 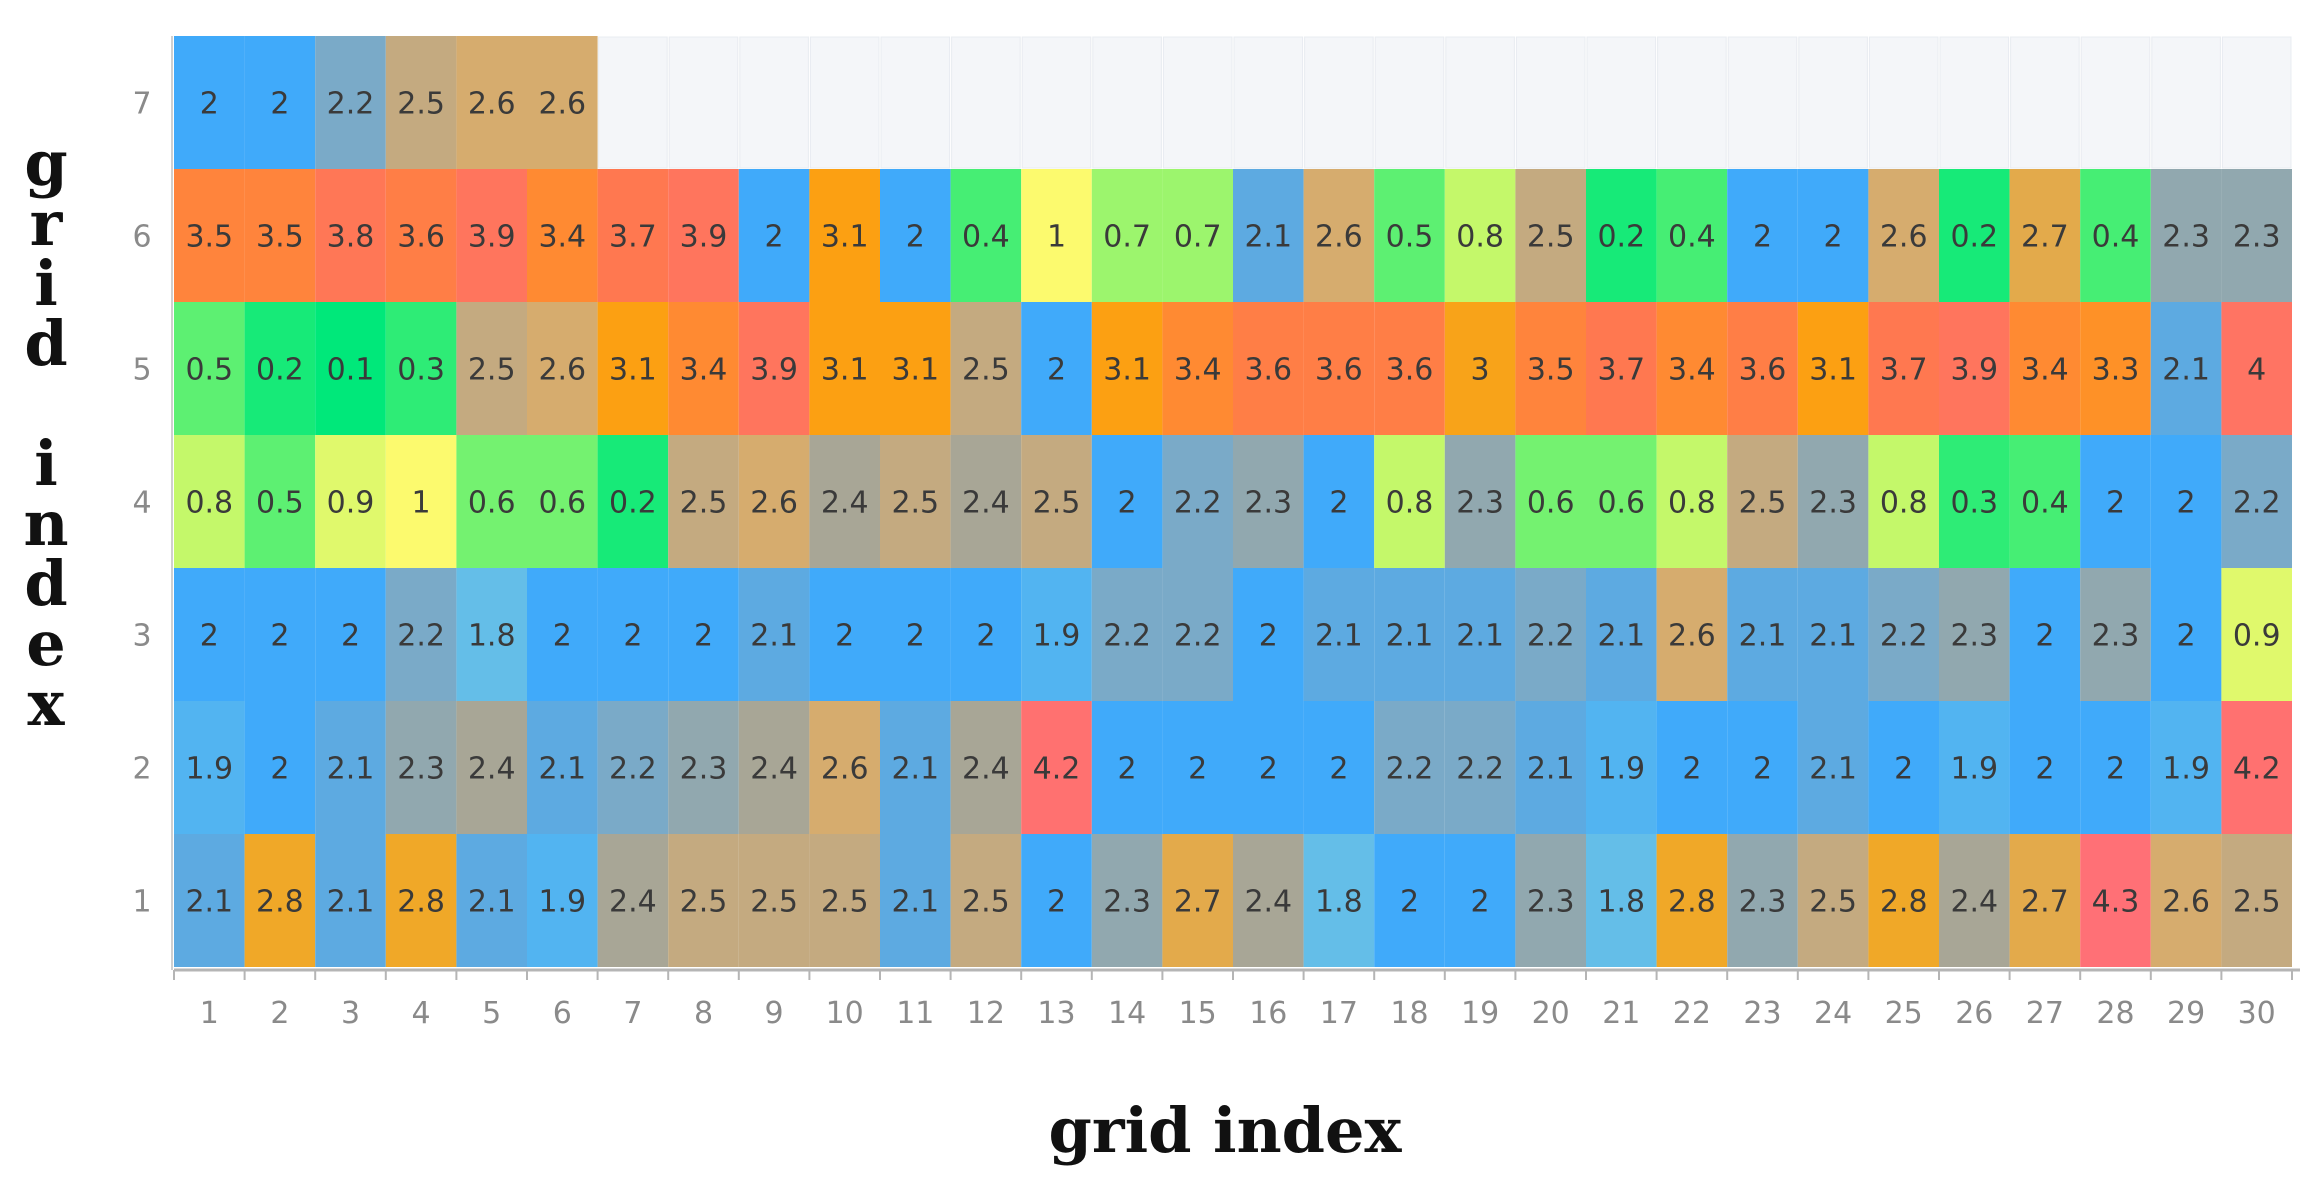 What do you see at coordinates (351, 237) in the screenshot?
I see `cell-value-label: 3.8` at bounding box center [351, 237].